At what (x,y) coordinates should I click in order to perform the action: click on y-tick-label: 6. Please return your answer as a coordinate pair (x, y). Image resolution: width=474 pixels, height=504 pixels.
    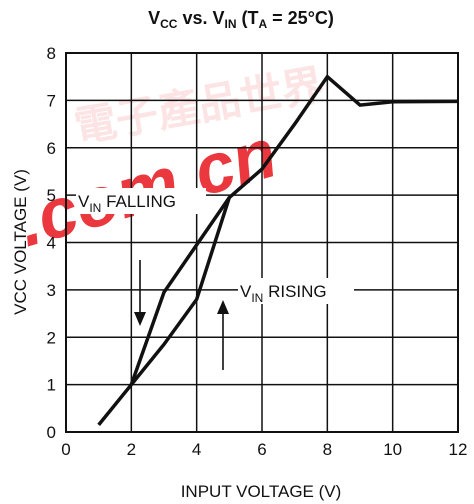
    Looking at the image, I should click on (51, 148).